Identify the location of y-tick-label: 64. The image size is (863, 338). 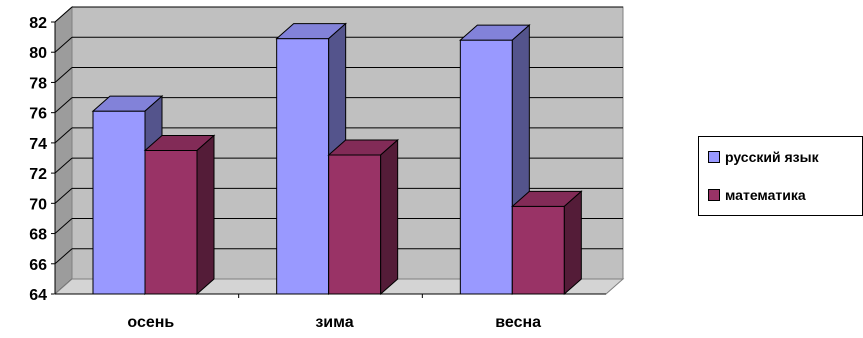
(38, 295).